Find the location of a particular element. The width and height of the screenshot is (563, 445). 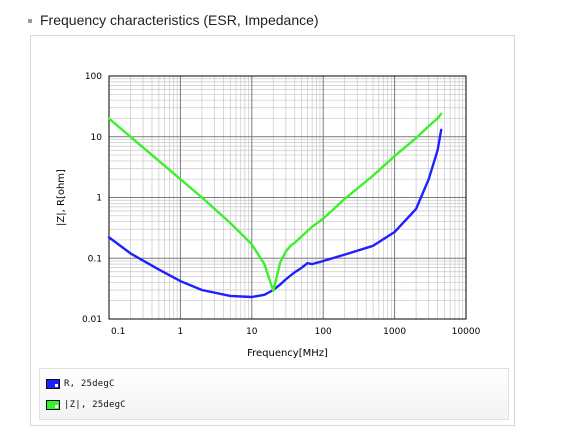

legend-swatch-r is located at coordinates (53, 384).